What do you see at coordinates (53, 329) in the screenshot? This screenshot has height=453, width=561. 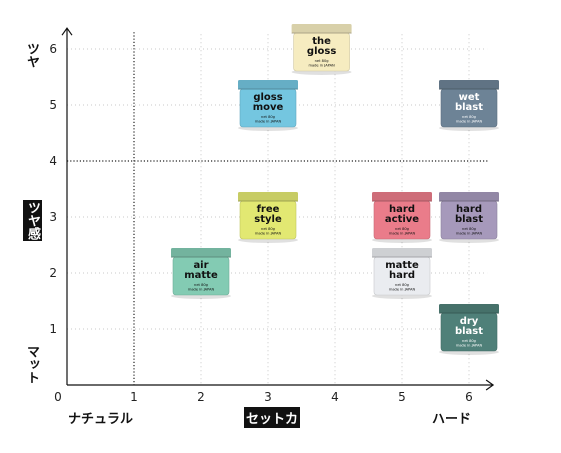 I see `y-tick-label: 1` at bounding box center [53, 329].